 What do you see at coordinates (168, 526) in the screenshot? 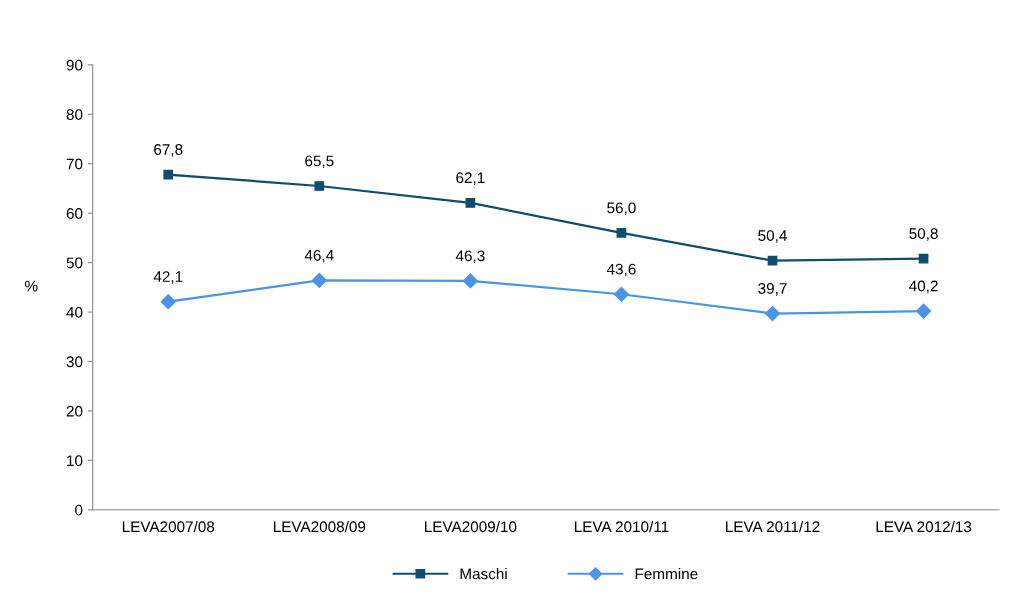
I see `x-tick-label: LEVA2007/08` at bounding box center [168, 526].